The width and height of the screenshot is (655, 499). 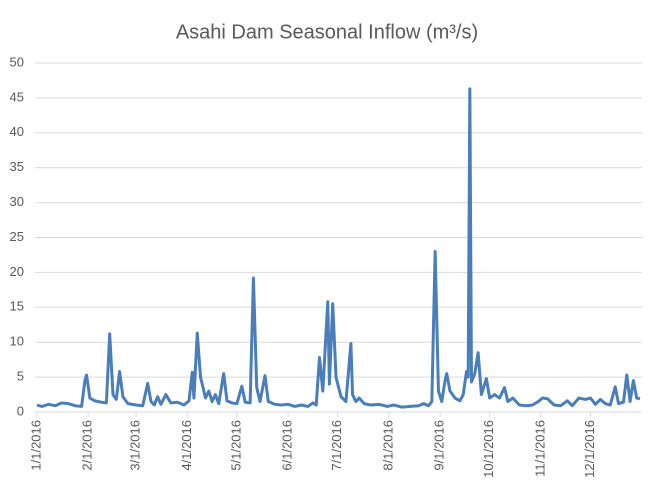 I want to click on x-tick-label: 2/1/2016, so click(x=87, y=445).